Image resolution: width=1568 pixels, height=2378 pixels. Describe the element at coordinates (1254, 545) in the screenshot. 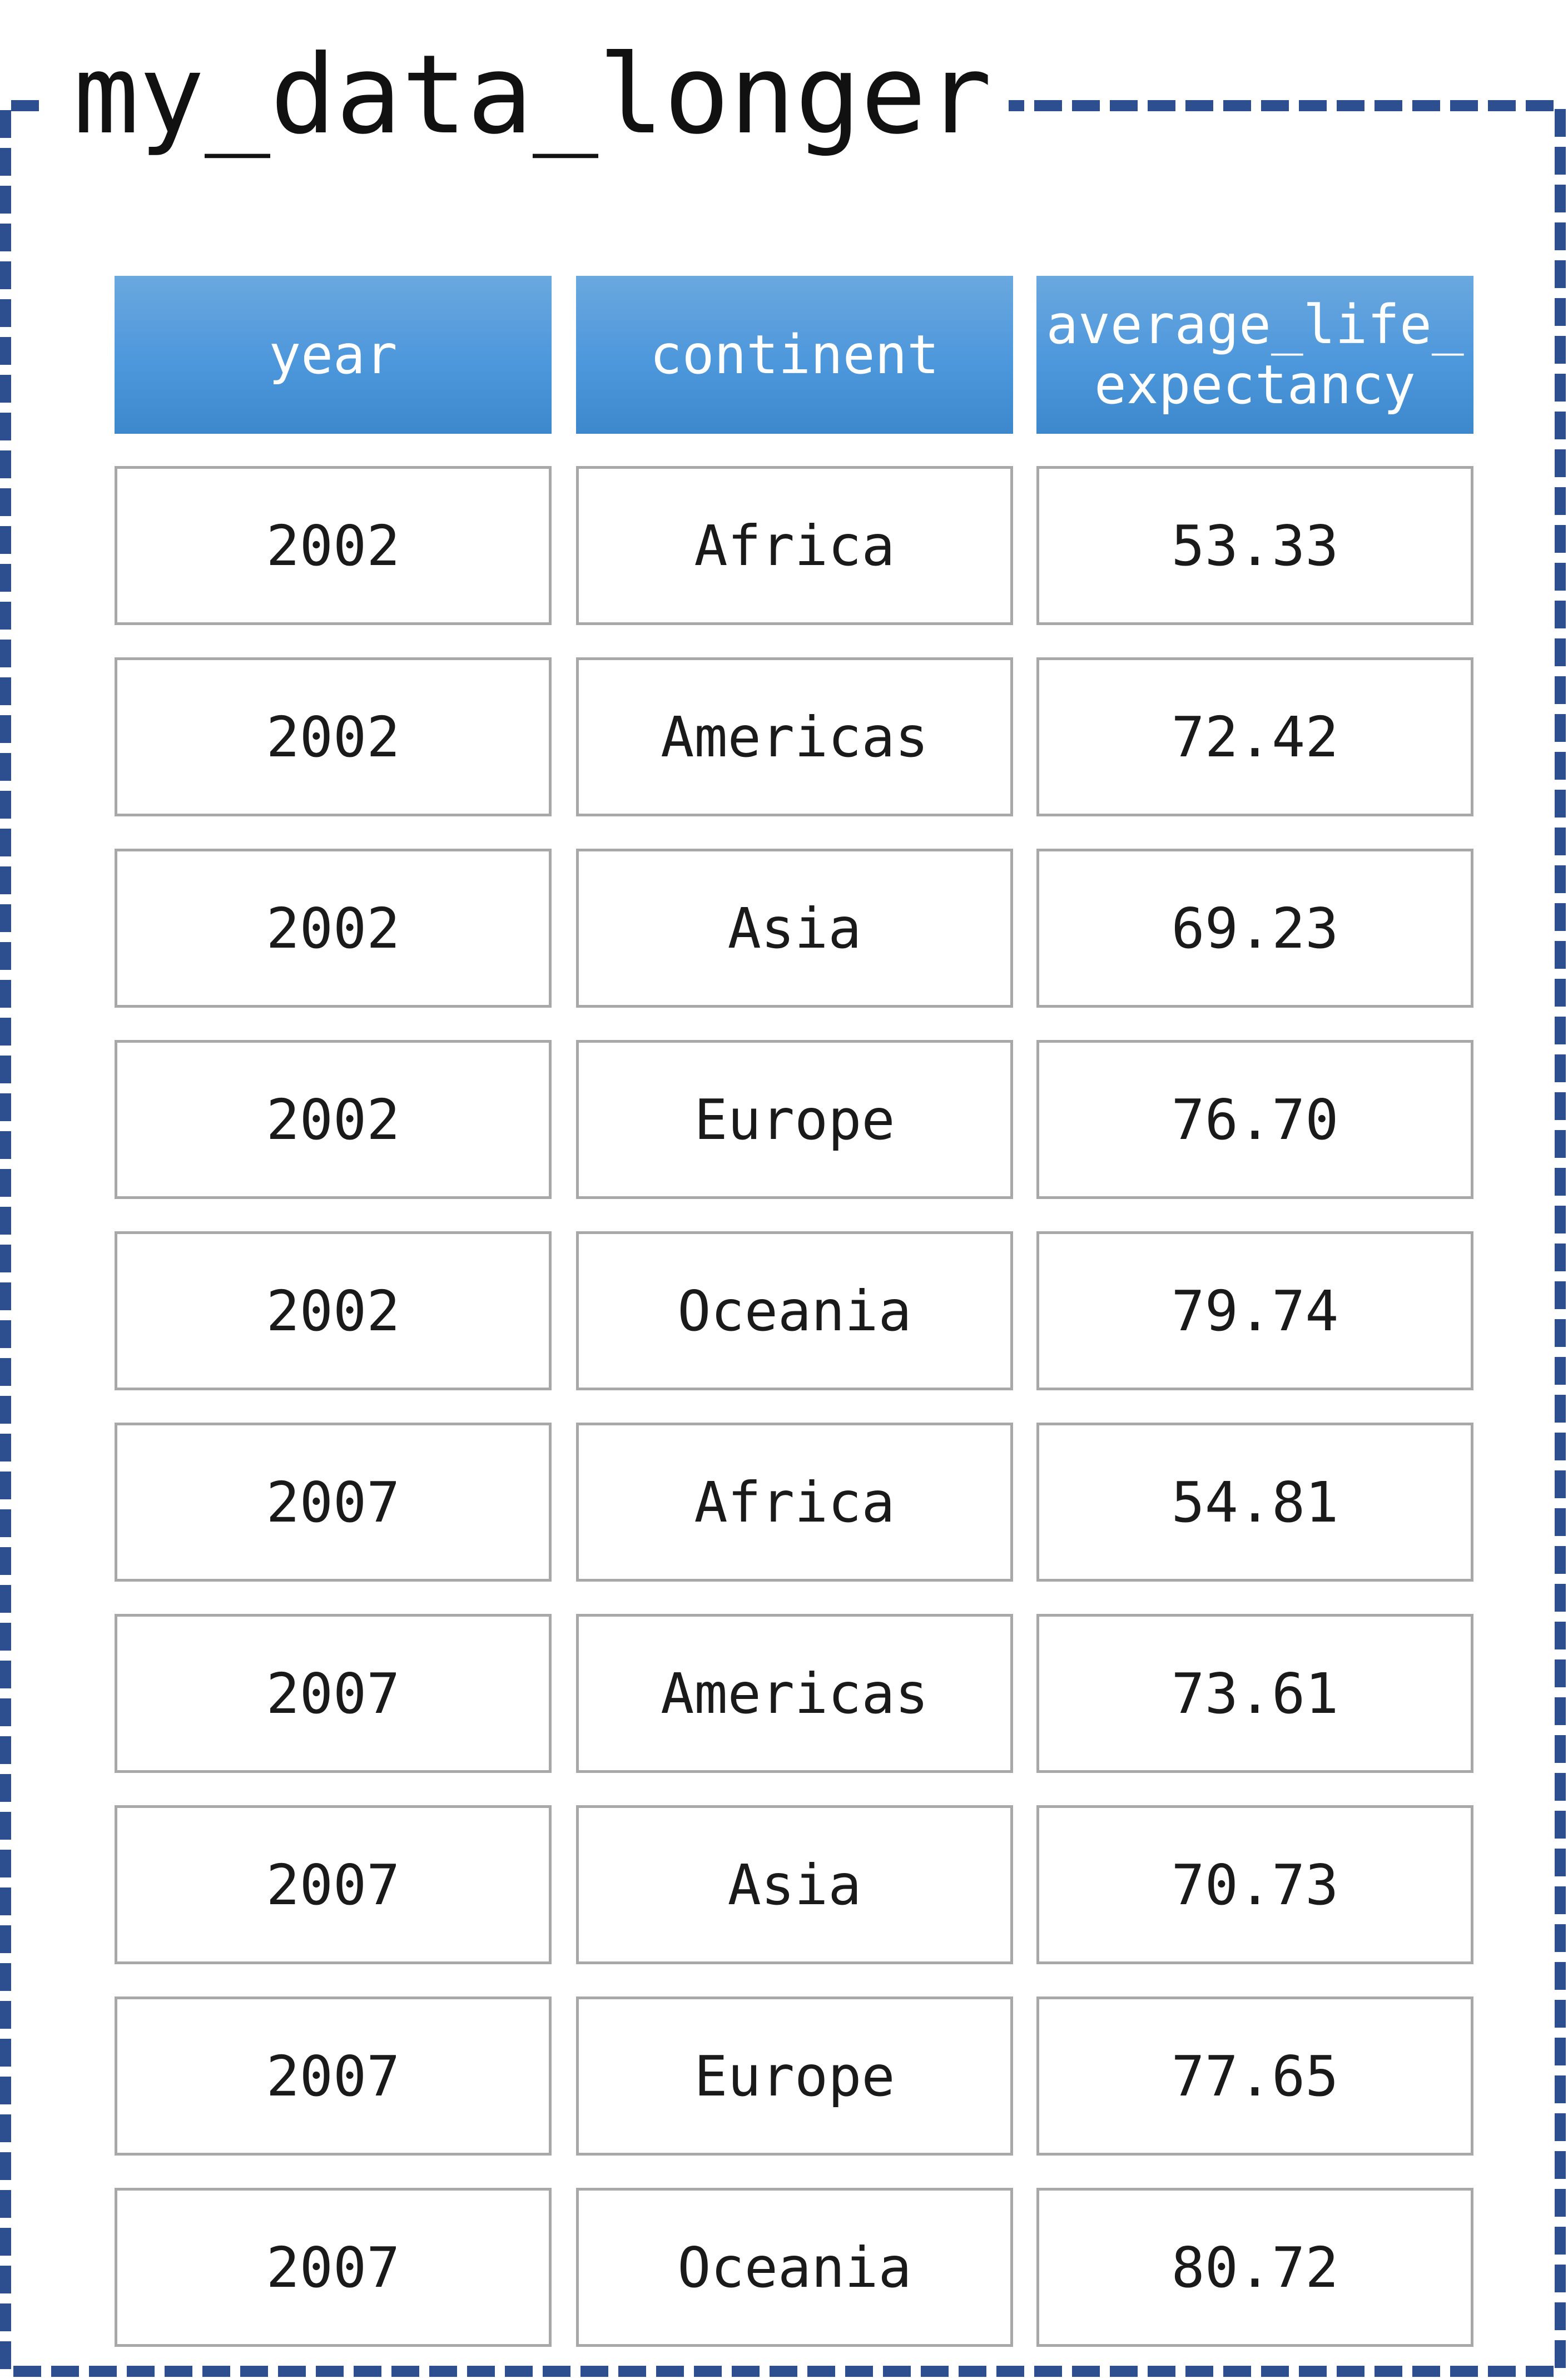

I see `table-cell-average-life-expectancy: 53.33` at that location.